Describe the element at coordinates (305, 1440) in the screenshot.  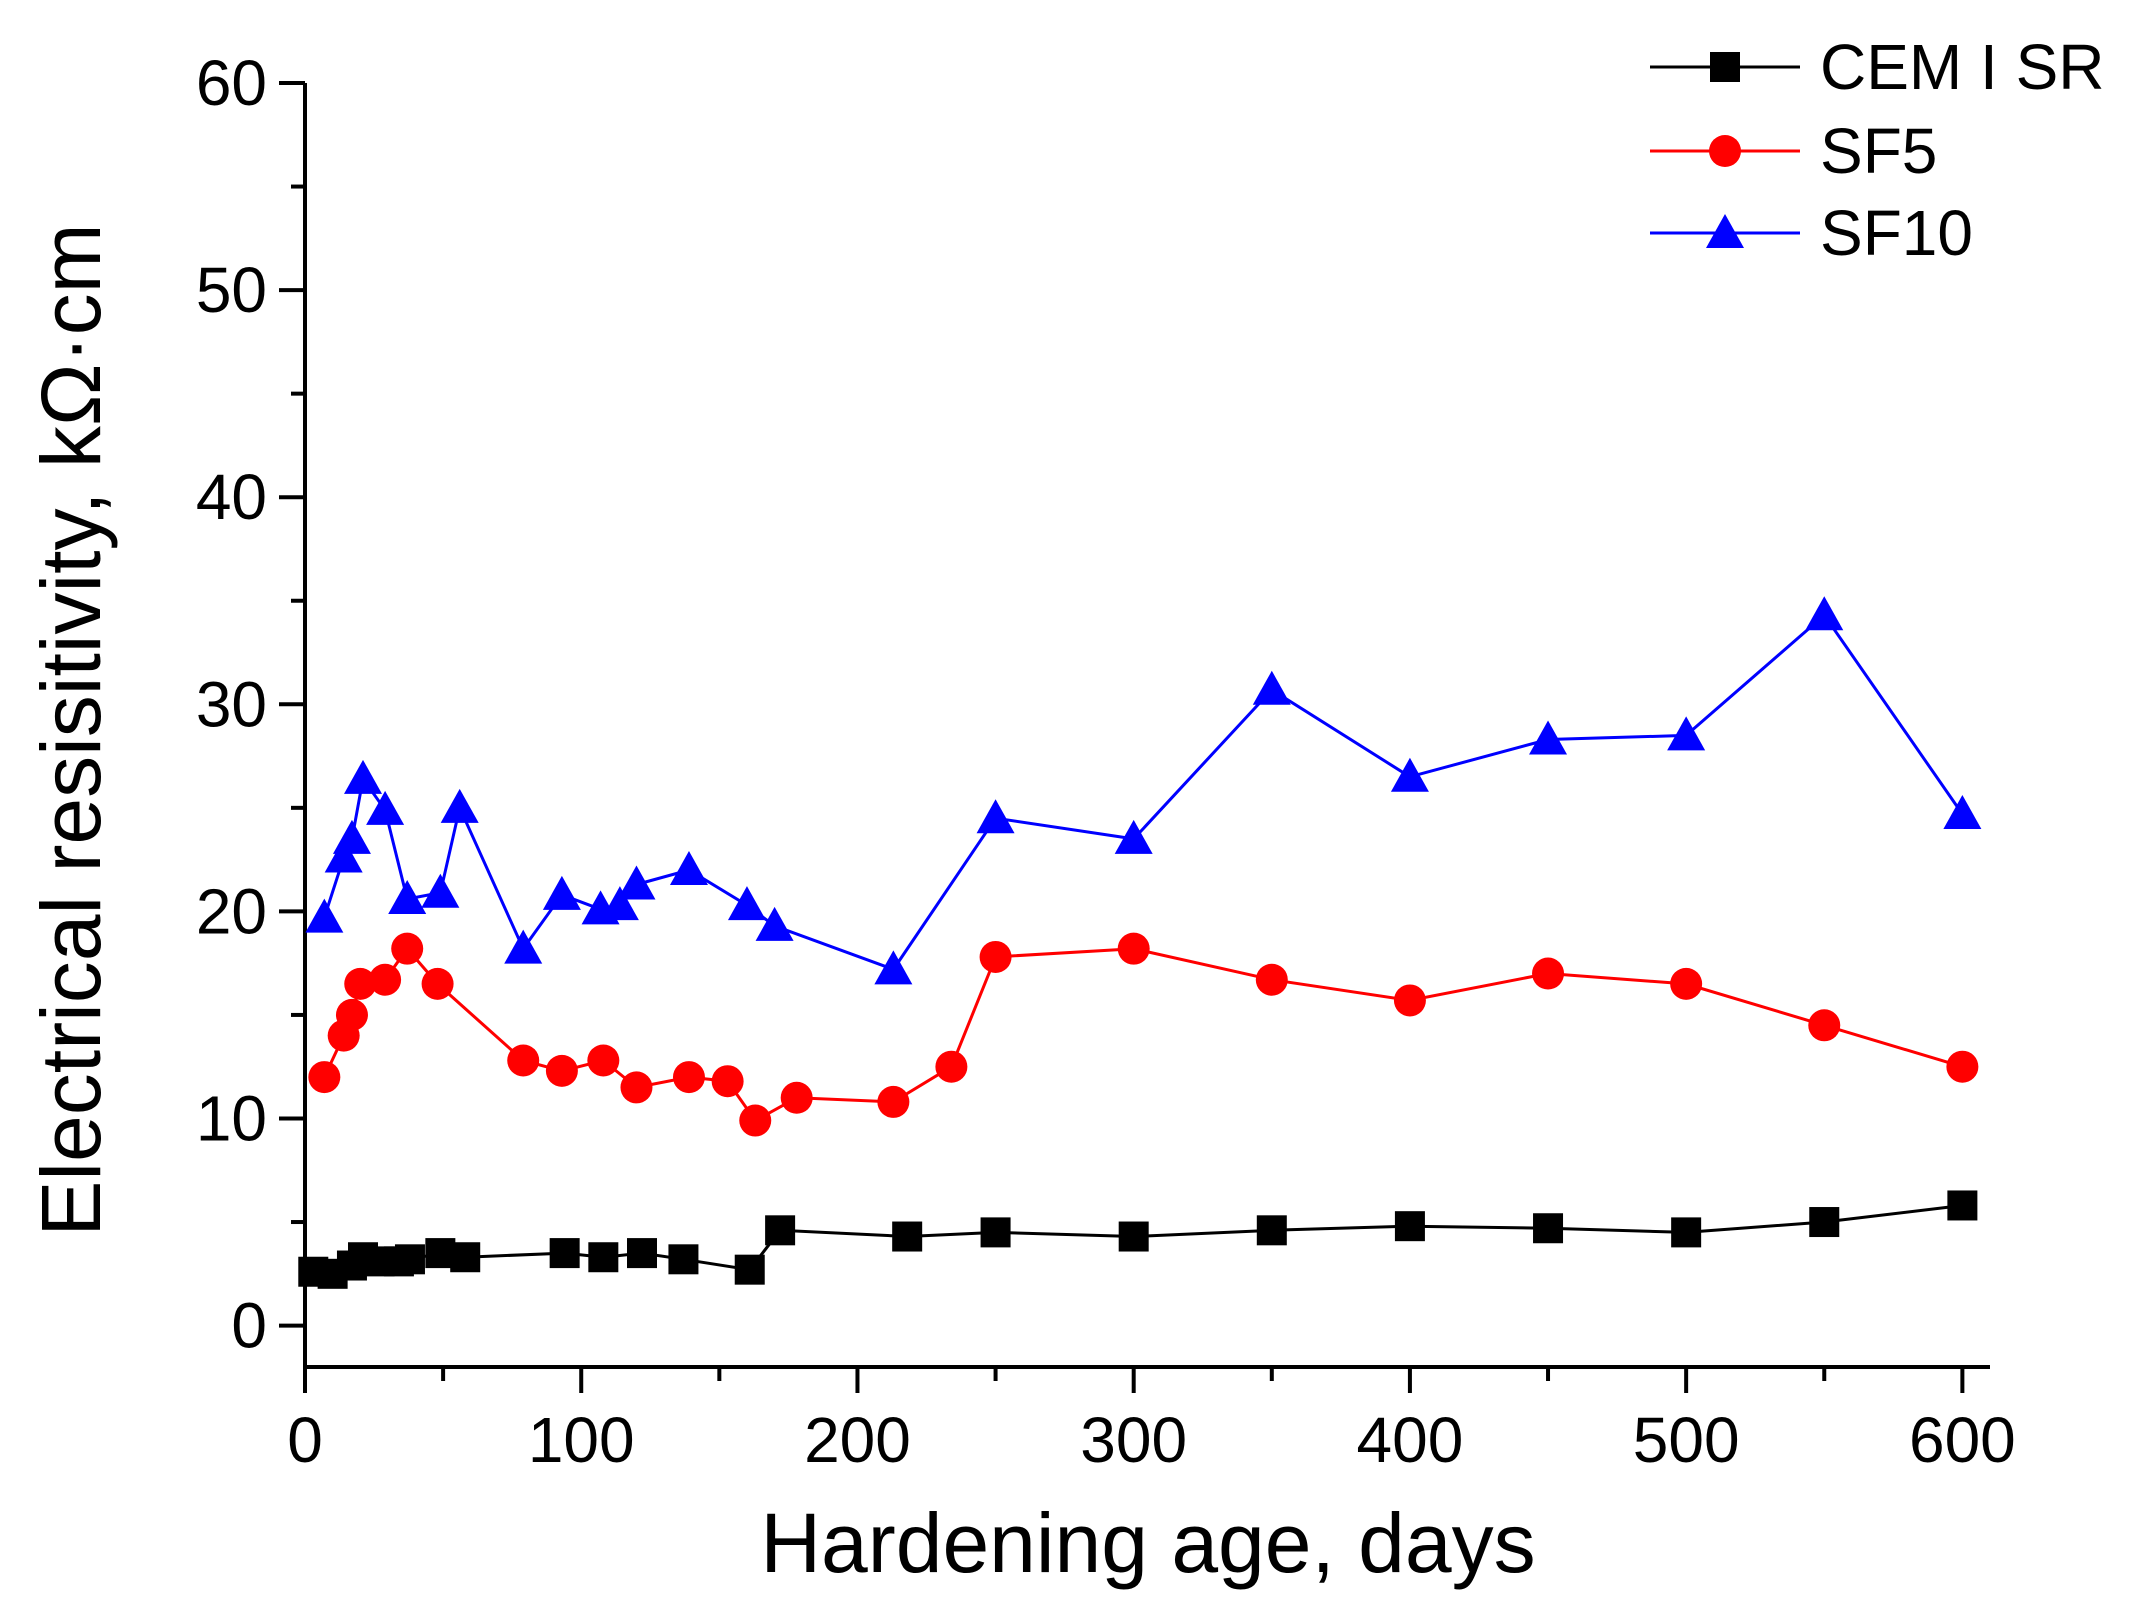
I see `x-tick-label: 0` at that location.